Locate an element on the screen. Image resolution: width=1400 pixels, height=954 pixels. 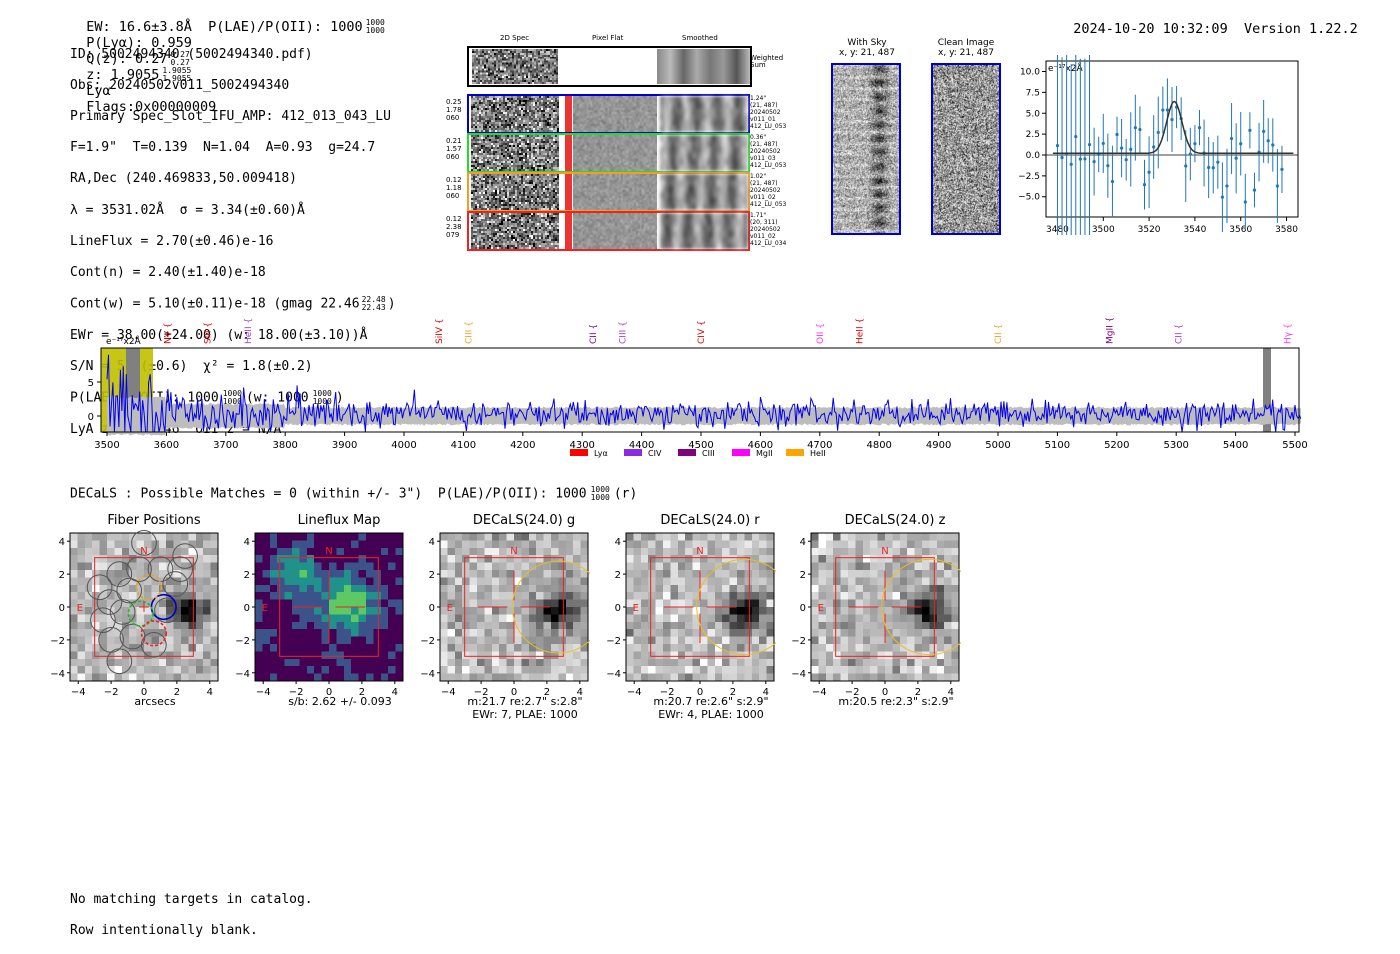
line-fit-xtick-label: 3580 is located at coordinates (1286, 230).